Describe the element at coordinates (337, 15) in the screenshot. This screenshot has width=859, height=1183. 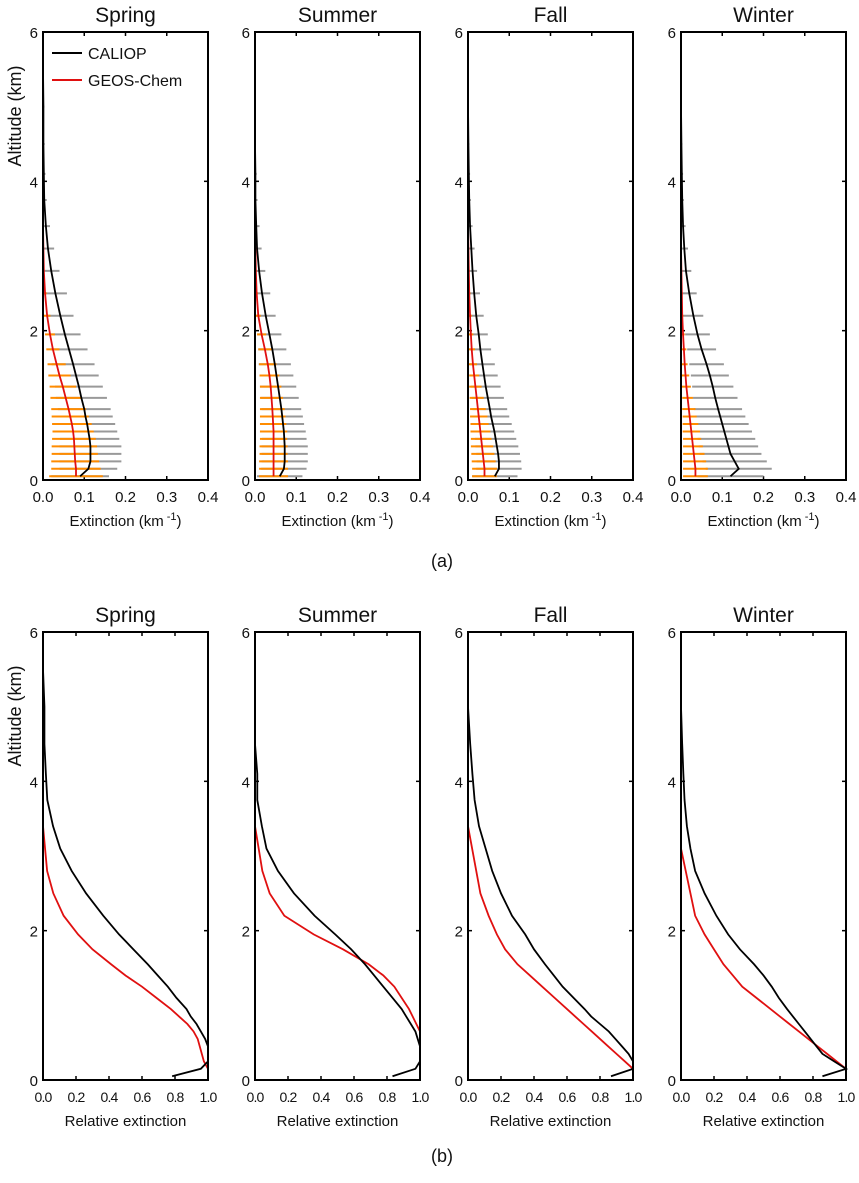
I see `panel-title: Summer` at that location.